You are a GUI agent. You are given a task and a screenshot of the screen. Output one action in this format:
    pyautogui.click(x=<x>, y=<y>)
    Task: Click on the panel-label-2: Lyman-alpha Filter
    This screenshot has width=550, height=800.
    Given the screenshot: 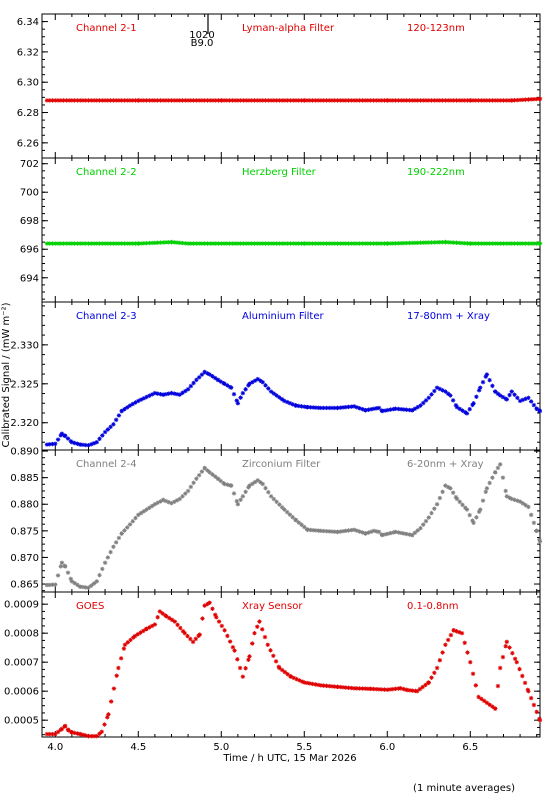 What is the action you would take?
    pyautogui.click(x=288, y=28)
    